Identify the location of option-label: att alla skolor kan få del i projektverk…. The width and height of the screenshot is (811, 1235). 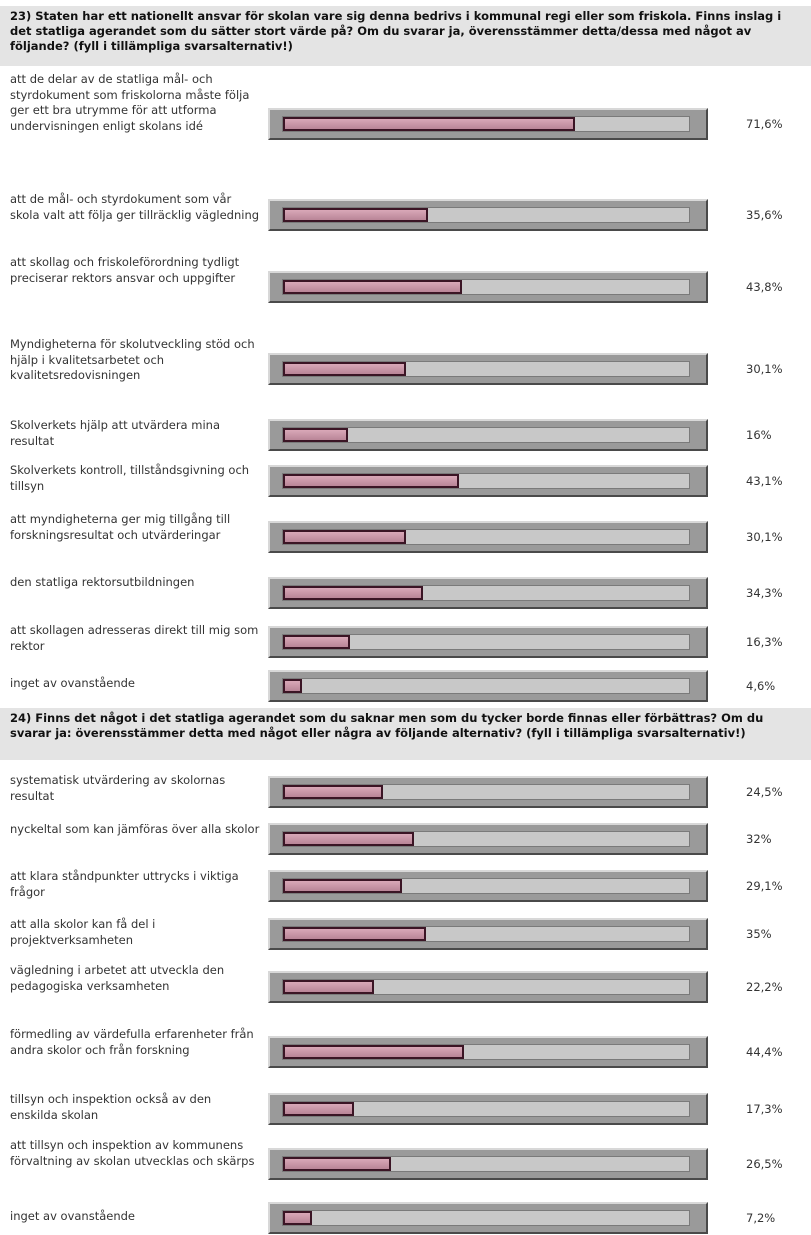
(83, 932).